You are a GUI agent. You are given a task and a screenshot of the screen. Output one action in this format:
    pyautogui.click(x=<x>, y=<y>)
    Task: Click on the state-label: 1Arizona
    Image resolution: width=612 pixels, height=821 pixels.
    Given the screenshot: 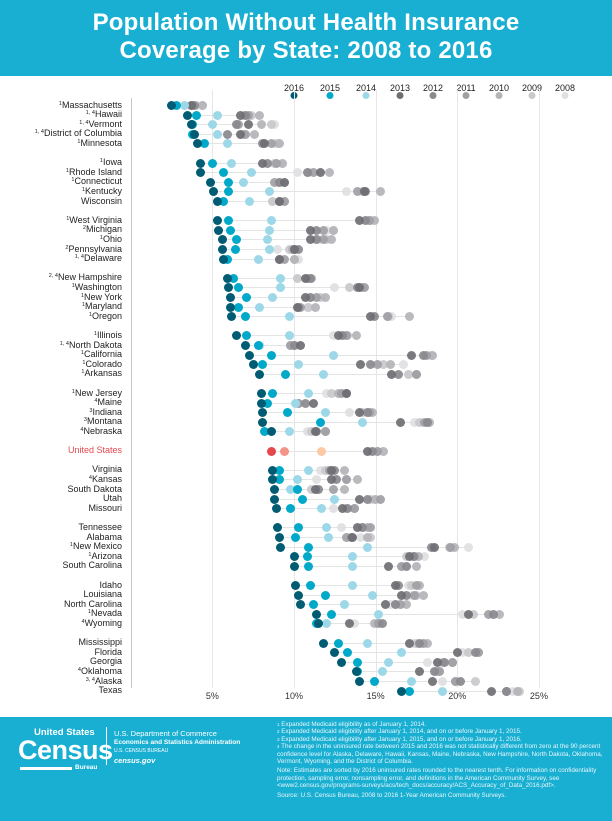 What is the action you would take?
    pyautogui.click(x=105, y=555)
    